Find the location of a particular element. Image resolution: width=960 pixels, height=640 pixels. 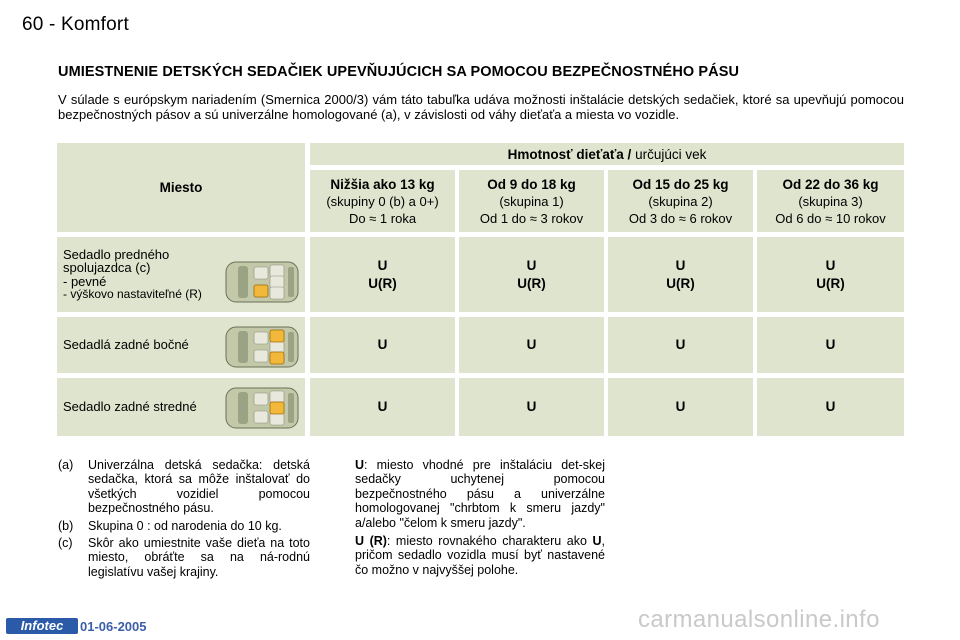

row-label-line: - pevné is located at coordinates (85, 281).